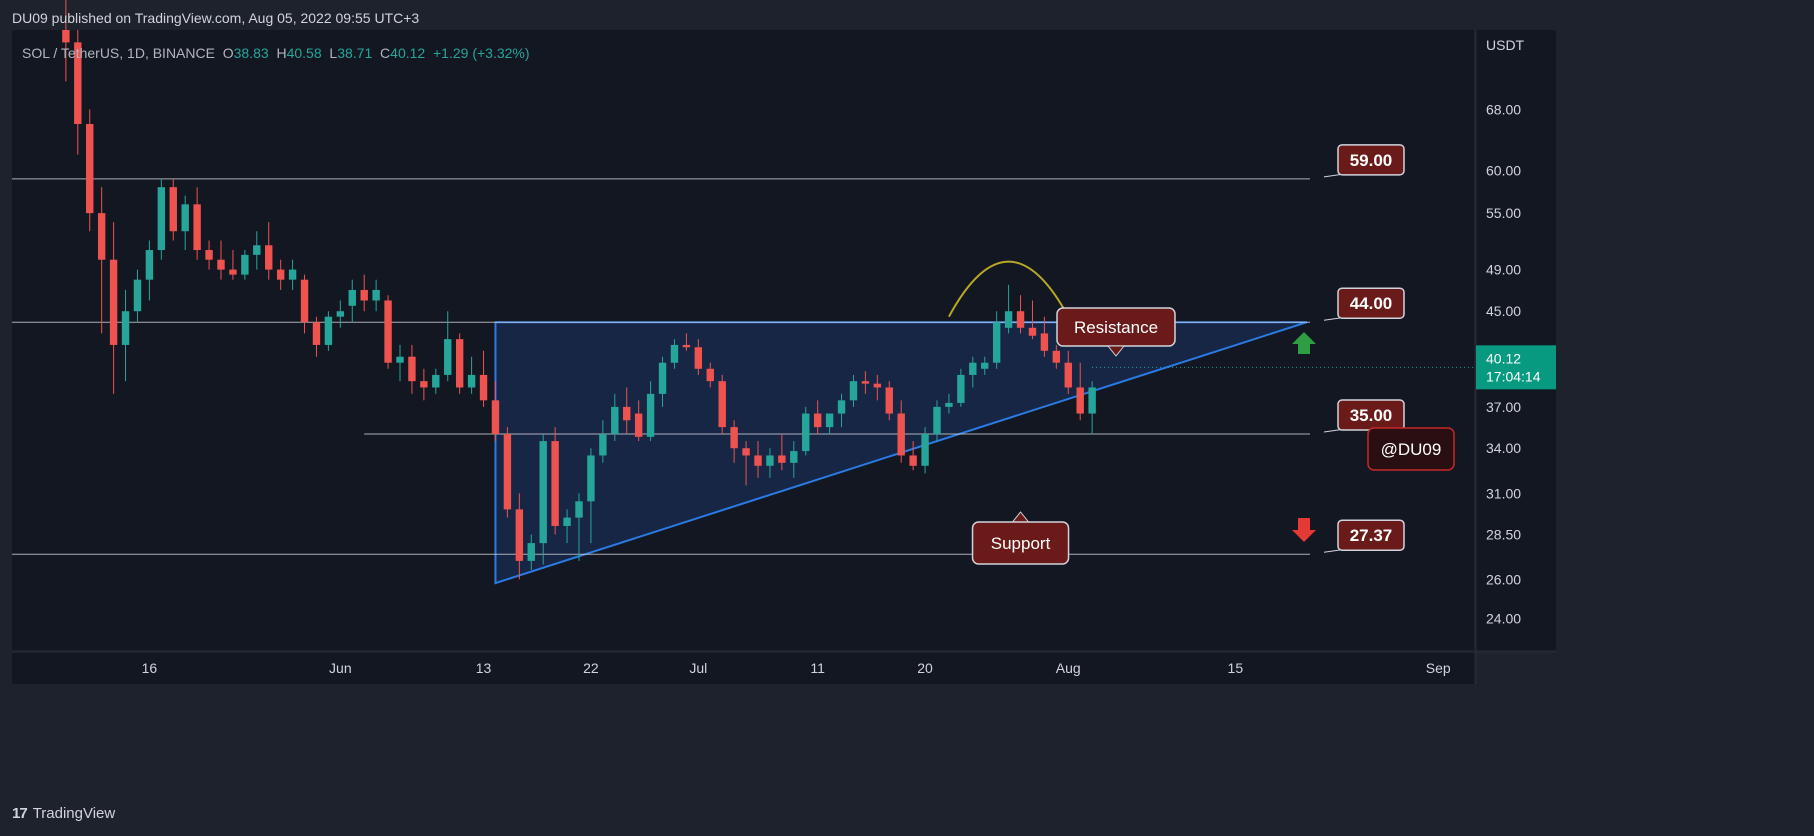 This screenshot has height=836, width=1814. What do you see at coordinates (591, 668) in the screenshot?
I see `time-tick-label: 22` at bounding box center [591, 668].